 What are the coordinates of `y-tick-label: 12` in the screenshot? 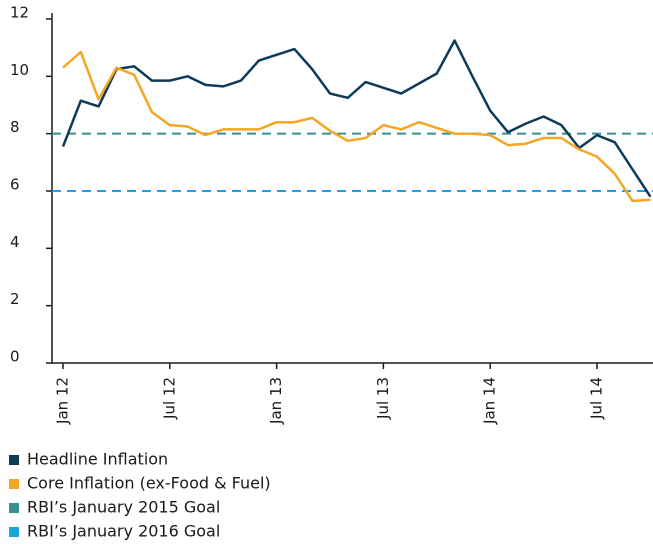 It's located at (19, 13).